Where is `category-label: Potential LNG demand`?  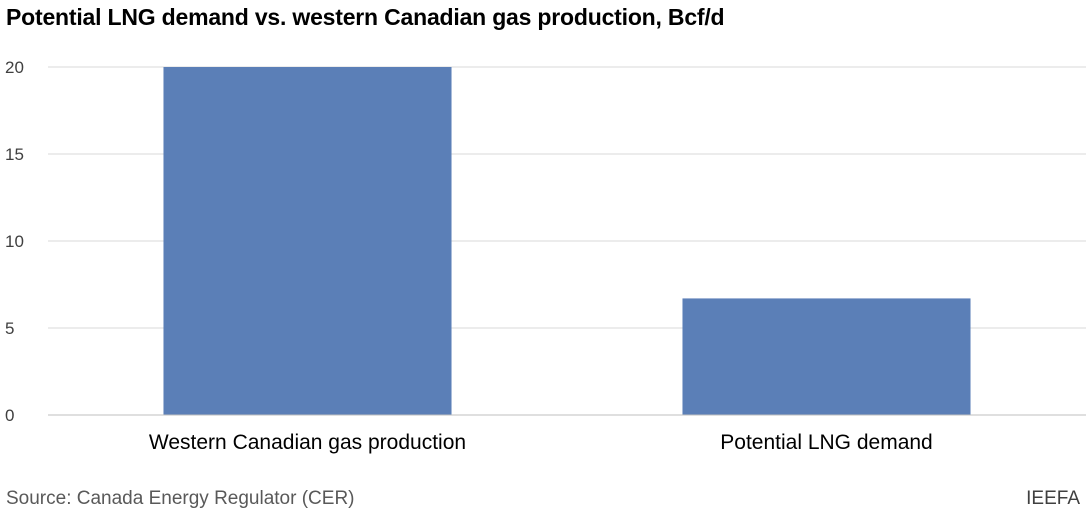 category-label: Potential LNG demand is located at coordinates (826, 442).